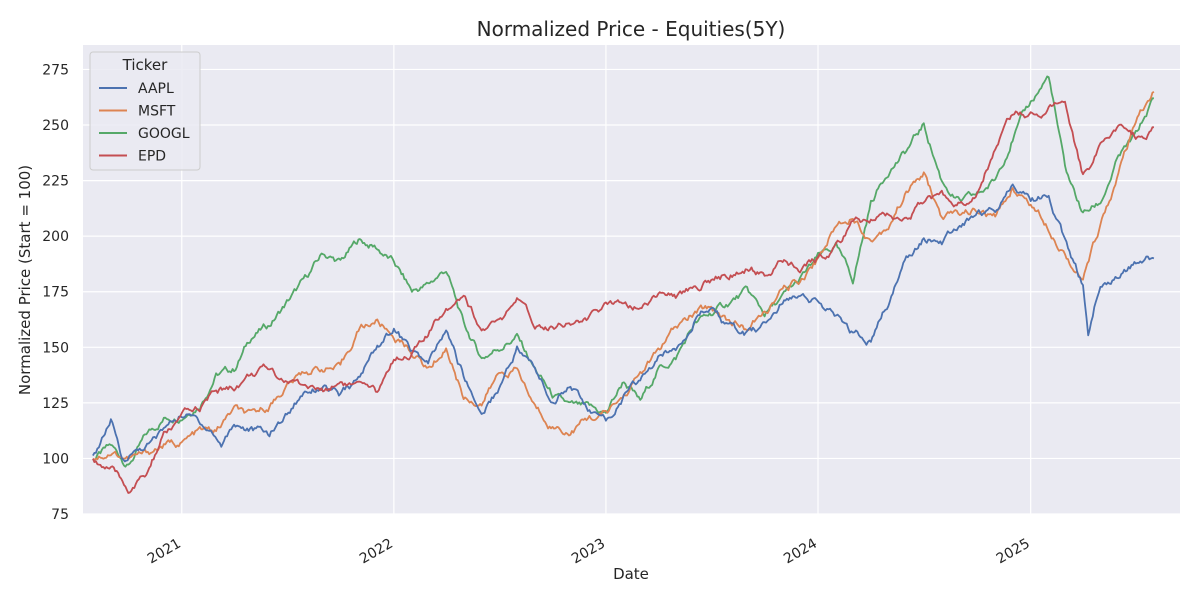 This screenshot has height=600, width=1200. I want to click on legend-label: MSFT, so click(157, 112).